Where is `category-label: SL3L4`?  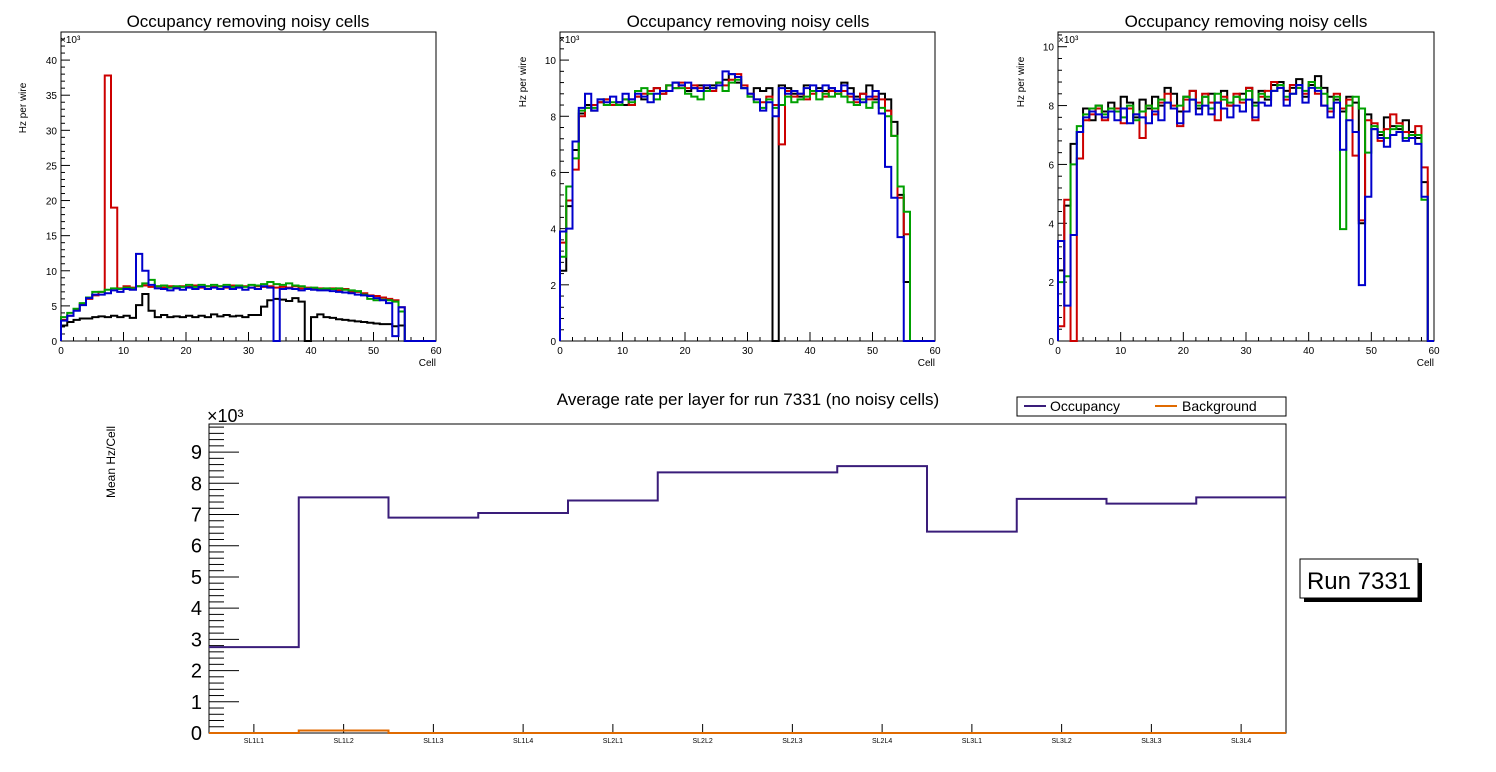 category-label: SL3L4 is located at coordinates (1241, 741).